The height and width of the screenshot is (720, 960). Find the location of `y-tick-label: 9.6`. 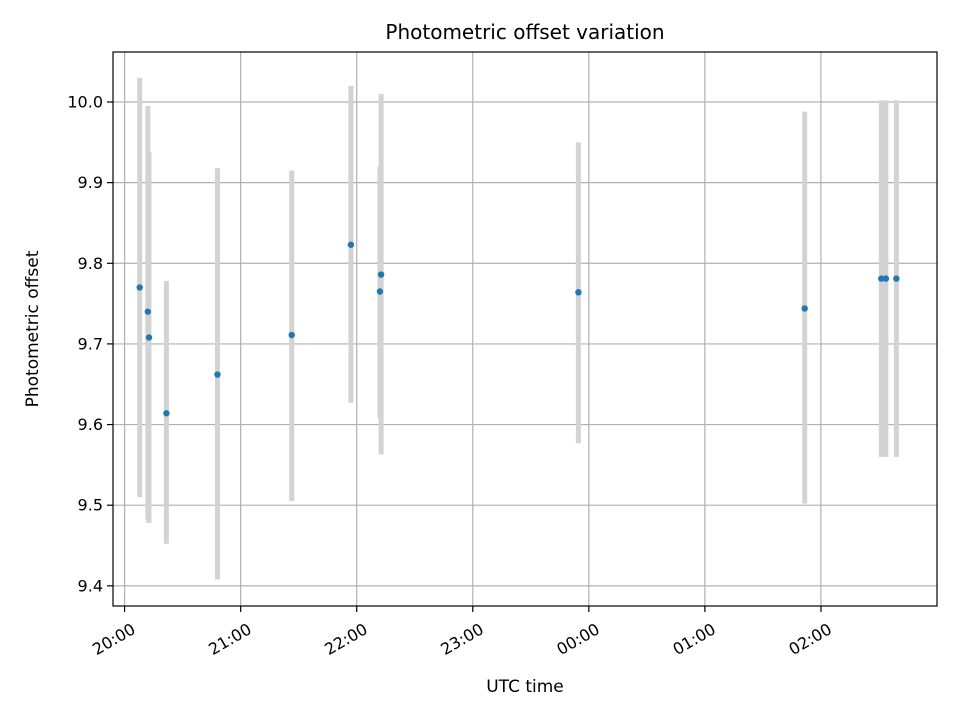

y-tick-label: 9.6 is located at coordinates (90, 424).